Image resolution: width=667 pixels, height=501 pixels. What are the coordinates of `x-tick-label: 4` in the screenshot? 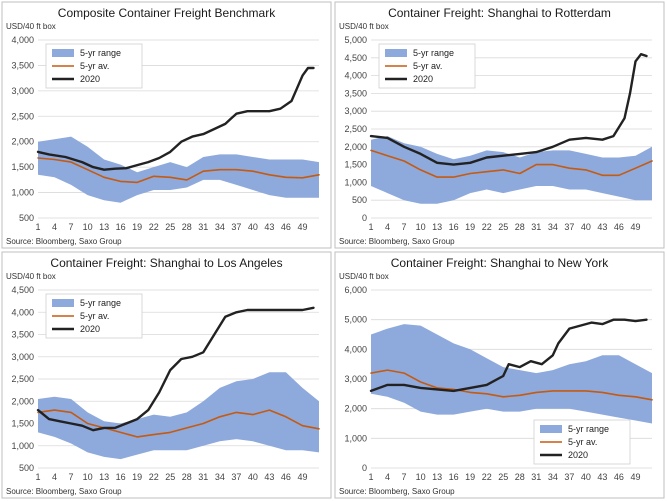 It's located at (387, 227).